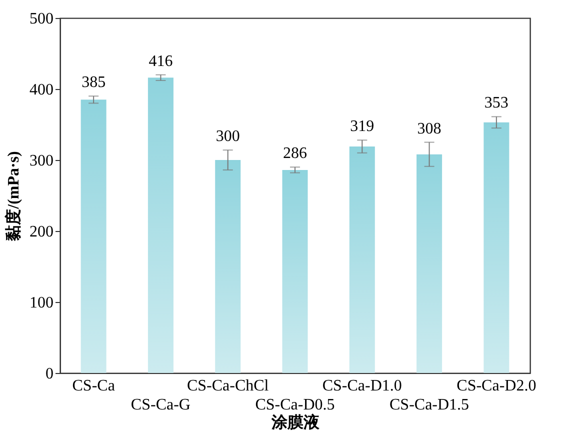 This screenshot has width=566, height=432. I want to click on data-label: 308, so click(429, 129).